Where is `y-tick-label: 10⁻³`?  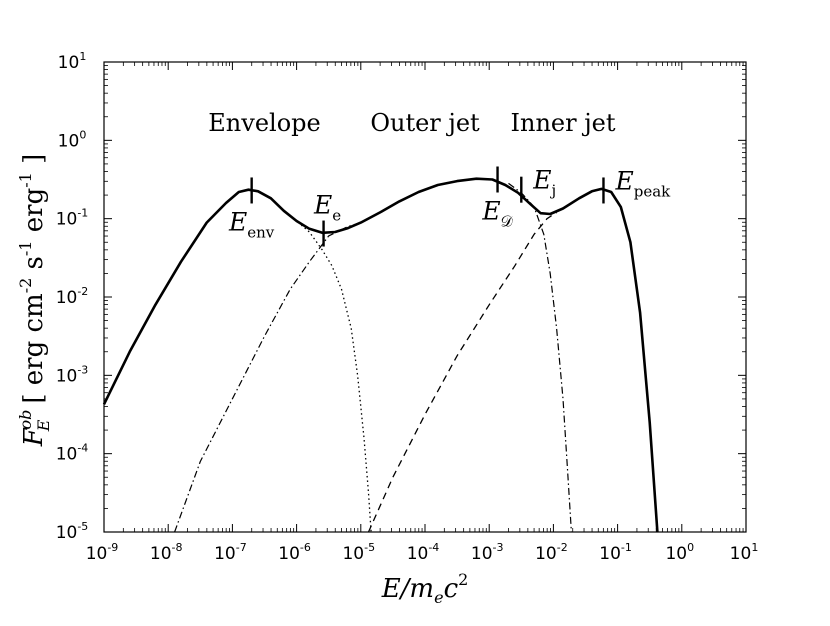
y-tick-label: 10⁻³ is located at coordinates (72, 374).